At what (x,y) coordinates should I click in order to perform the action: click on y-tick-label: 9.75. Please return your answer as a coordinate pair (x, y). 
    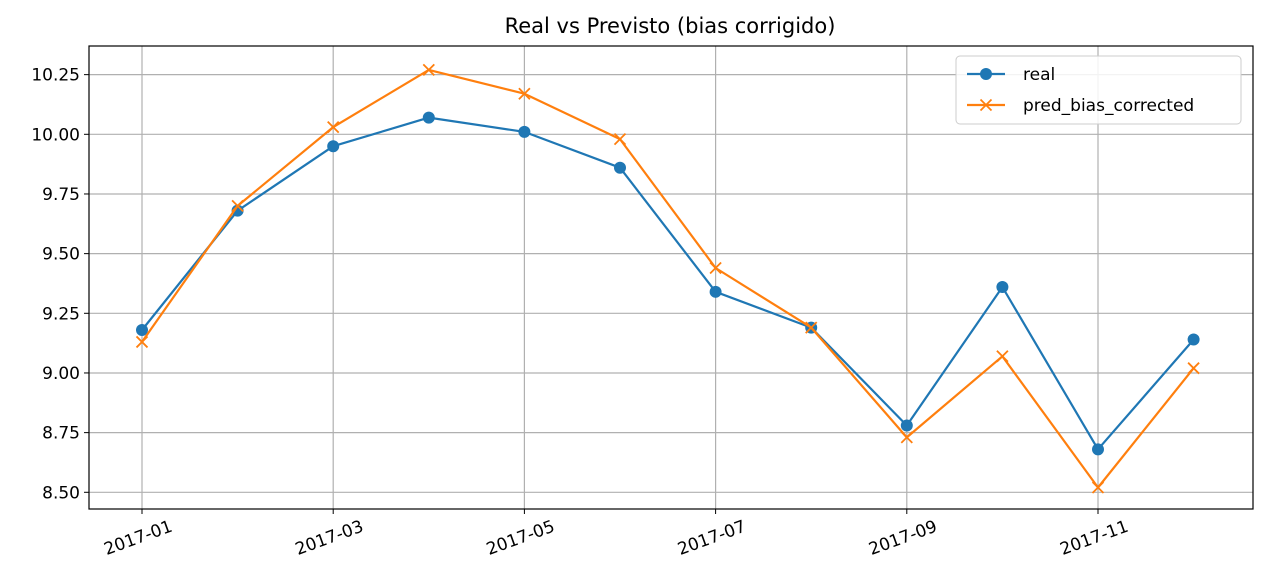
    Looking at the image, I should click on (61, 195).